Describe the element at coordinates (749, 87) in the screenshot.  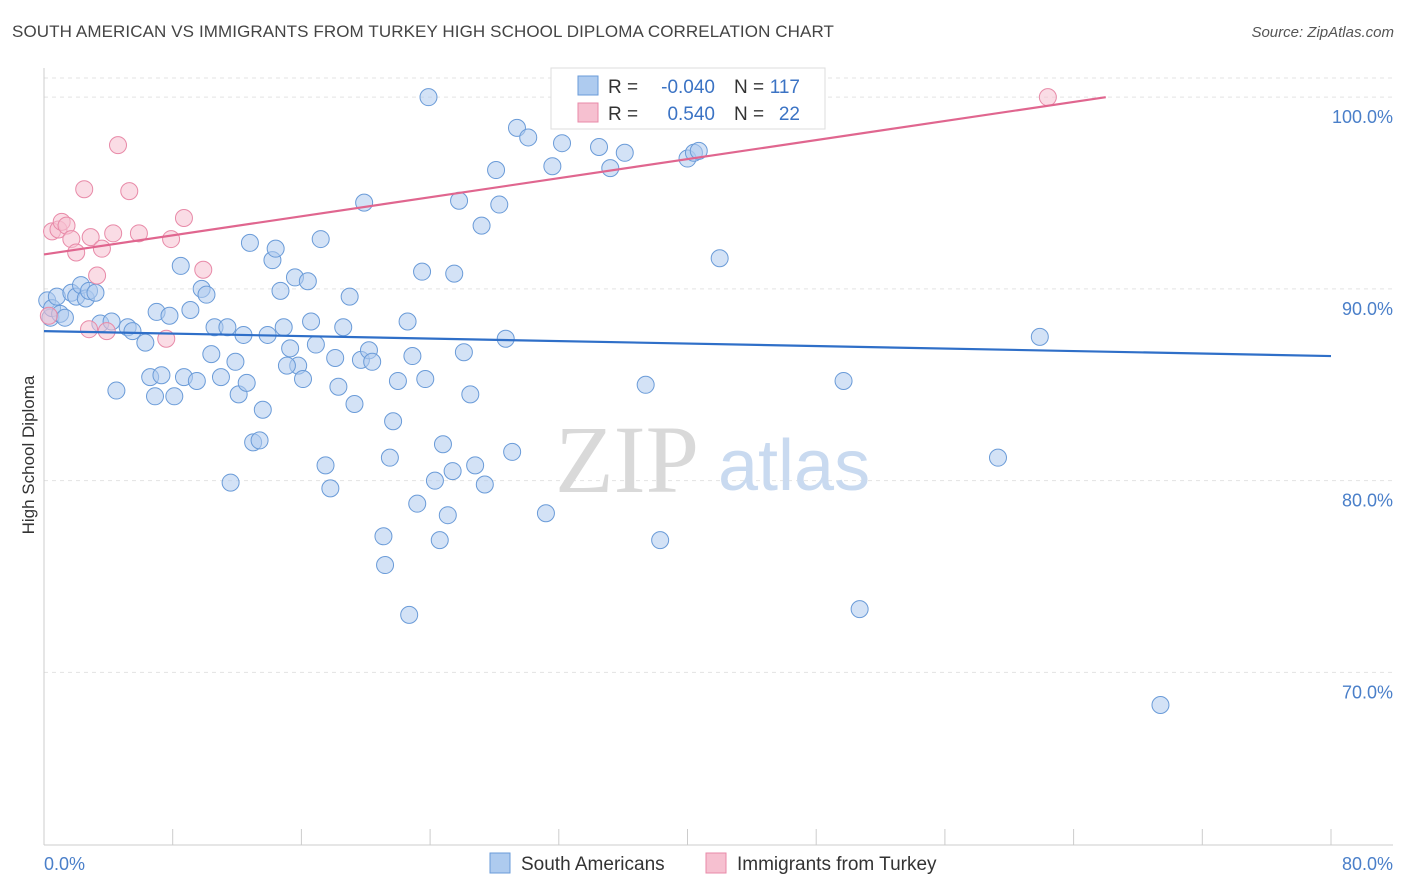
I see `legend-n-label-1: N =` at that location.